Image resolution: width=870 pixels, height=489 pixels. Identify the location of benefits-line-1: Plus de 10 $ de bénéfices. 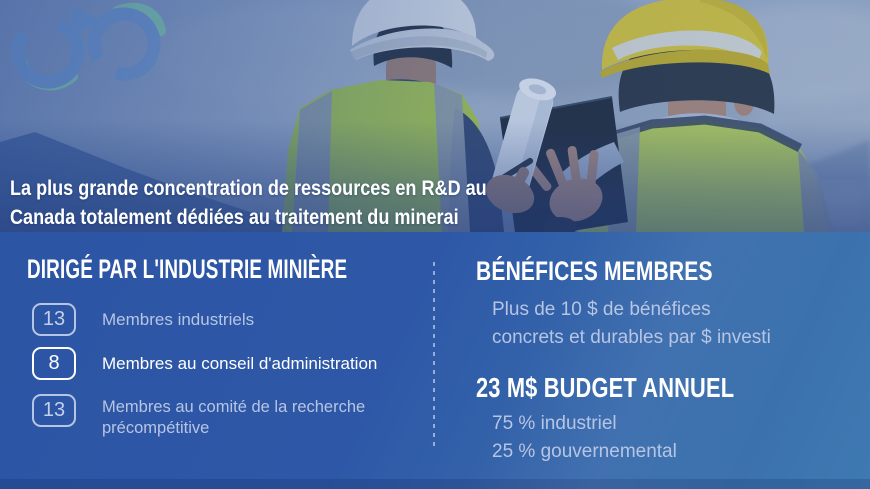
(601, 309).